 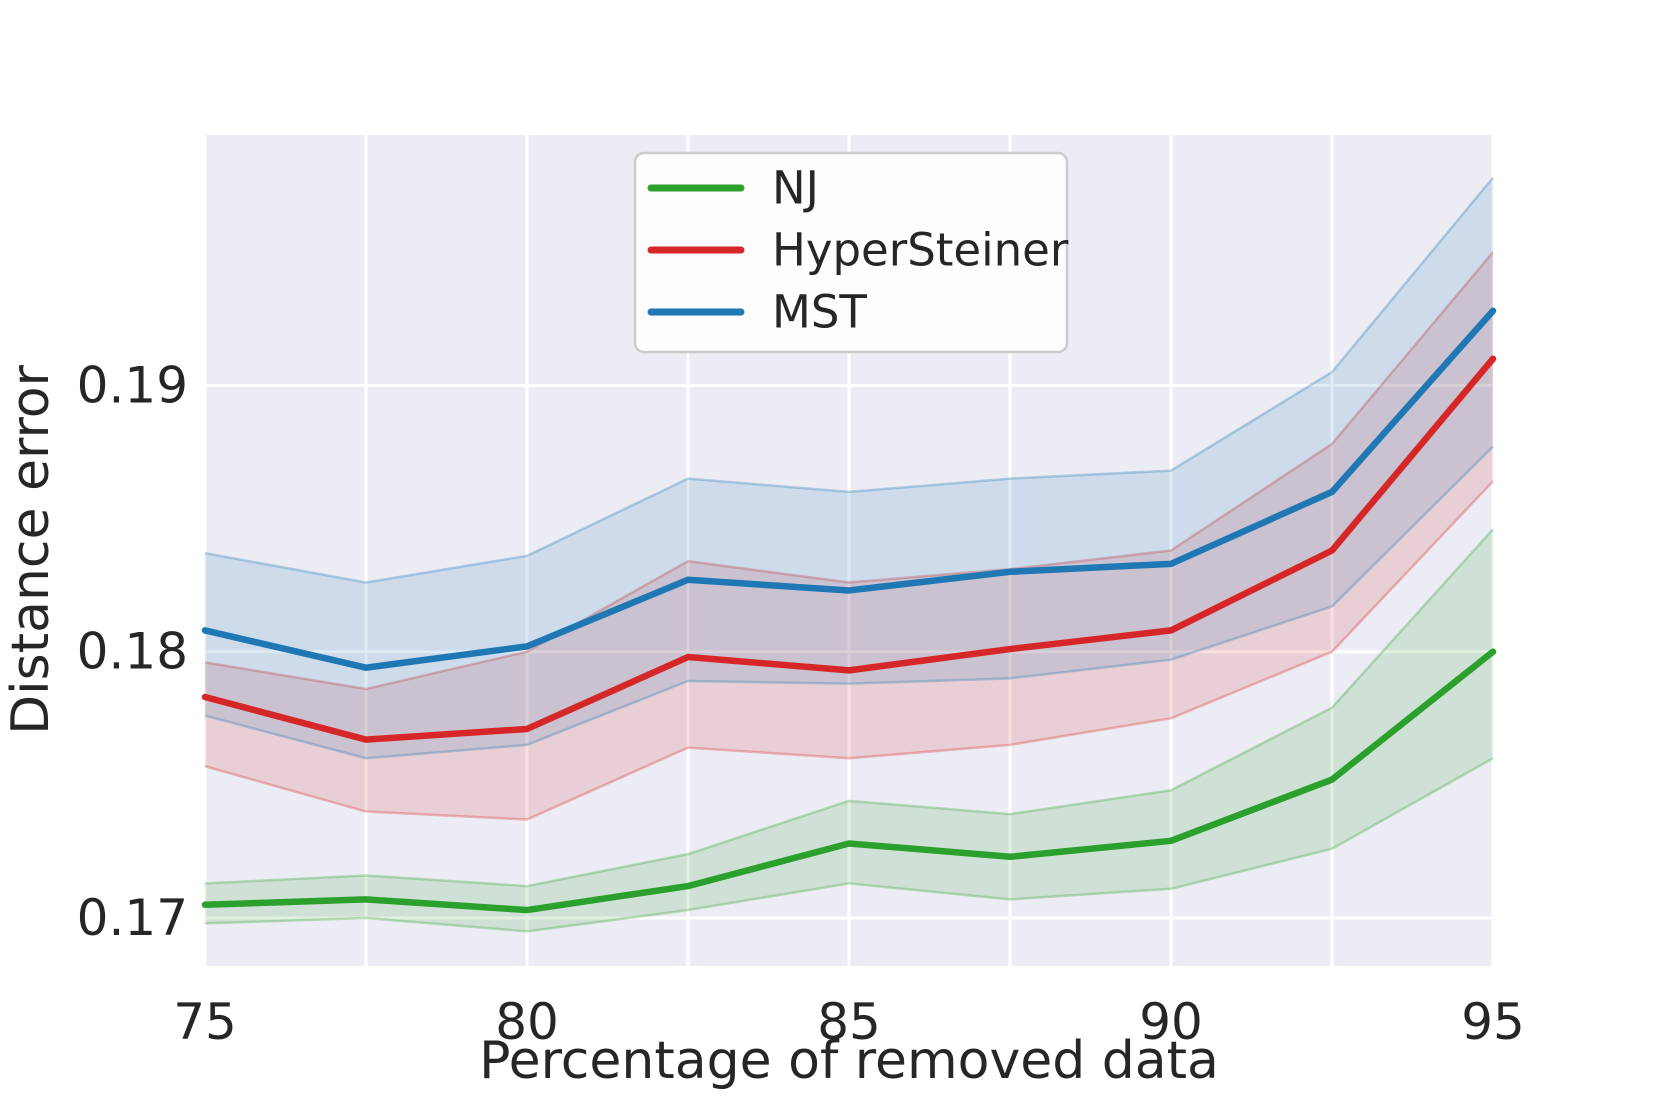 I want to click on y-tick-label-0.18: 0.18, so click(x=132, y=652).